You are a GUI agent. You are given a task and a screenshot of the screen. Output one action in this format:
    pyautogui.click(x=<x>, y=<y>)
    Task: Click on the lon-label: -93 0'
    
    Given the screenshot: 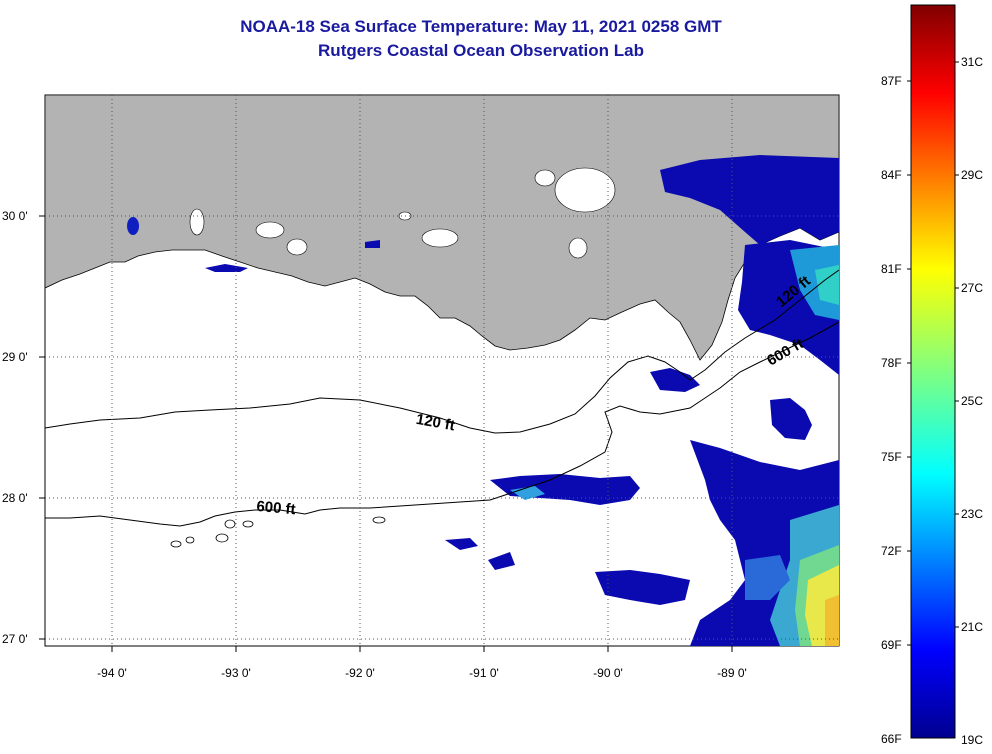 What is the action you would take?
    pyautogui.click(x=236, y=673)
    